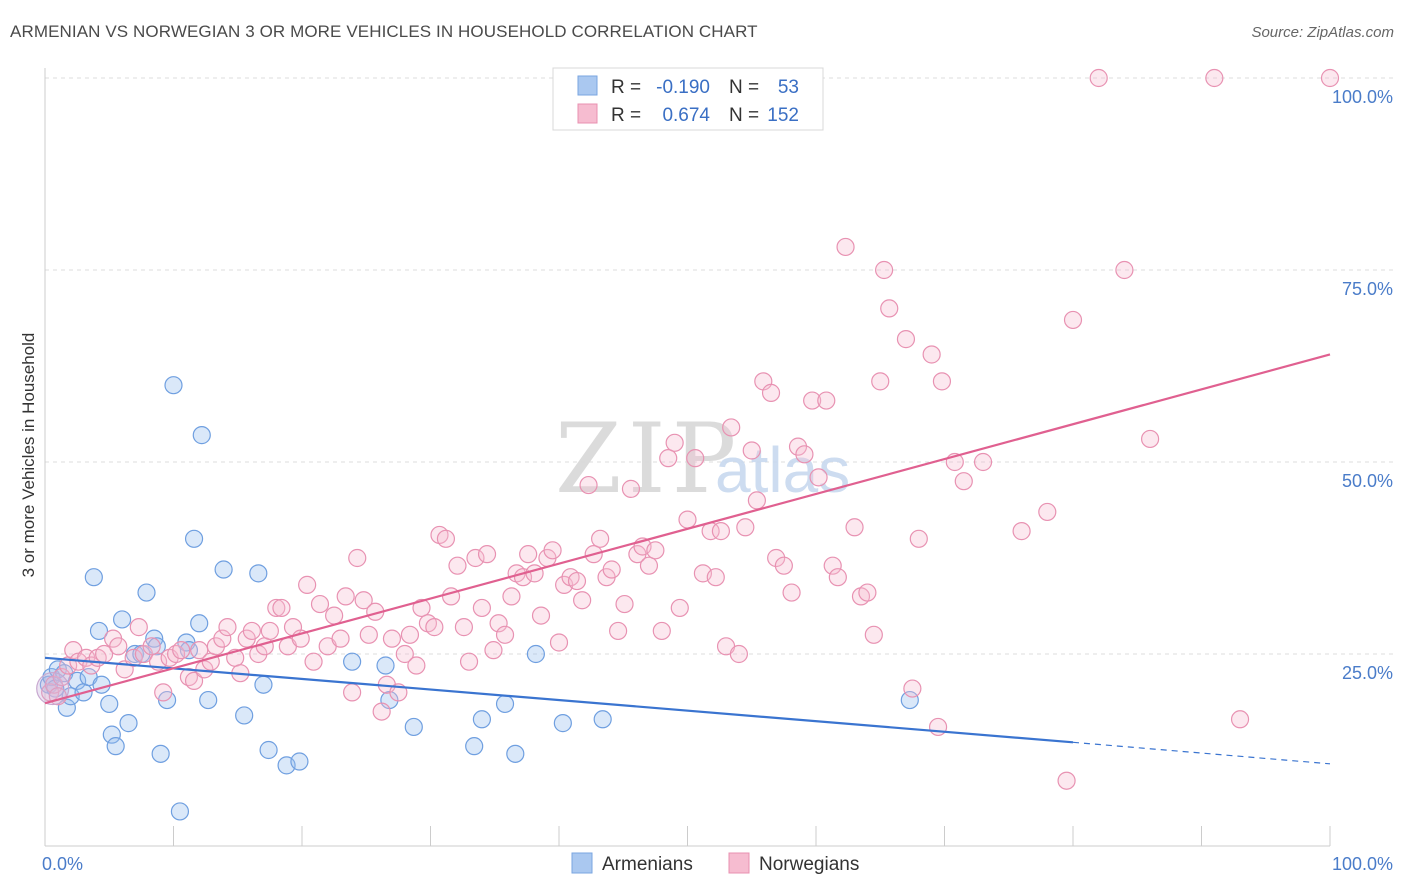 This screenshot has height=892, width=1406. Describe the element at coordinates (559, 700) in the screenshot. I see `trend-armenians` at that location.